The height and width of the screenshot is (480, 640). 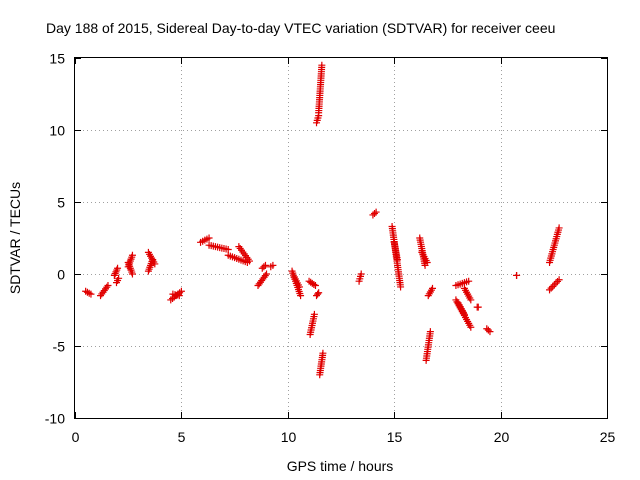 What do you see at coordinates (59, 347) in the screenshot?
I see `y-tick-label: -5` at bounding box center [59, 347].